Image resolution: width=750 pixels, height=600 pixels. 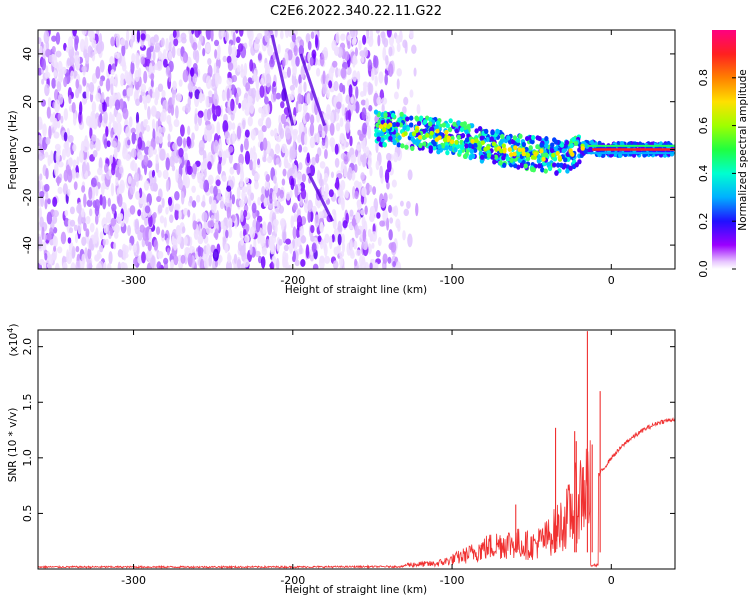 I want to click on y-tick-label: 1.0, so click(x=27, y=458).